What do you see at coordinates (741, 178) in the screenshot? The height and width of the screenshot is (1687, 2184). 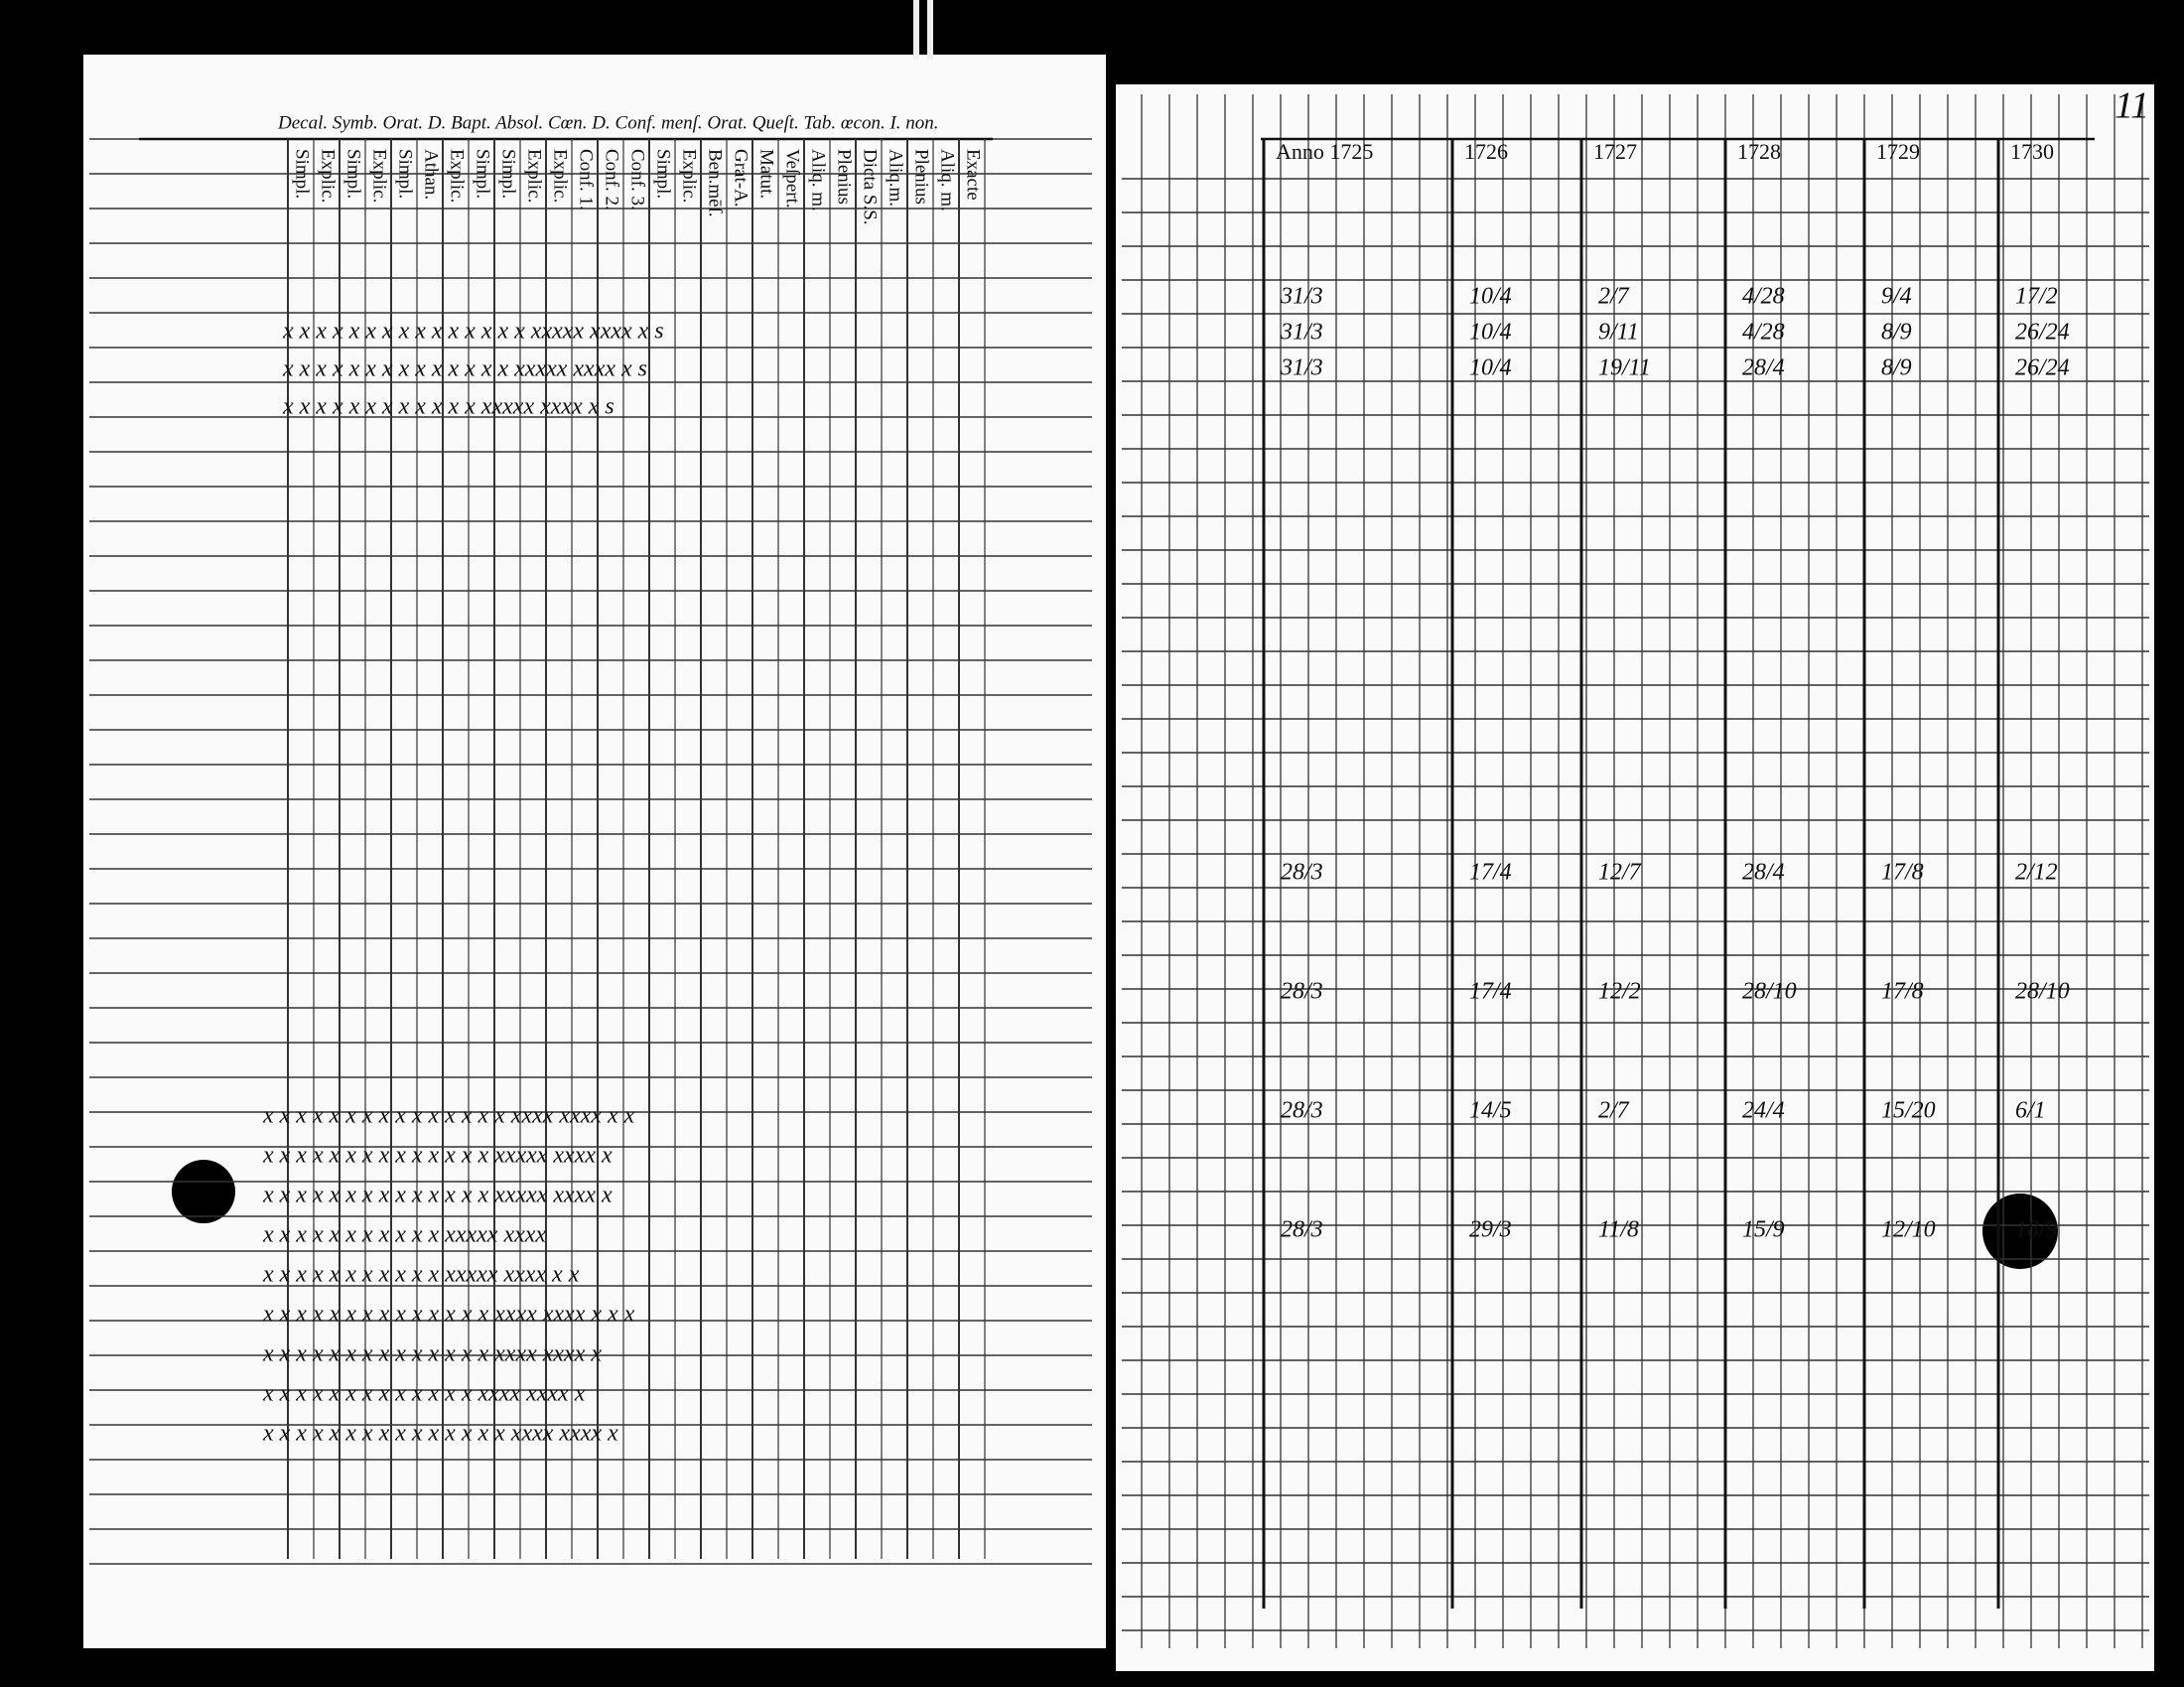 I see `column-header: Grat-A.` at bounding box center [741, 178].